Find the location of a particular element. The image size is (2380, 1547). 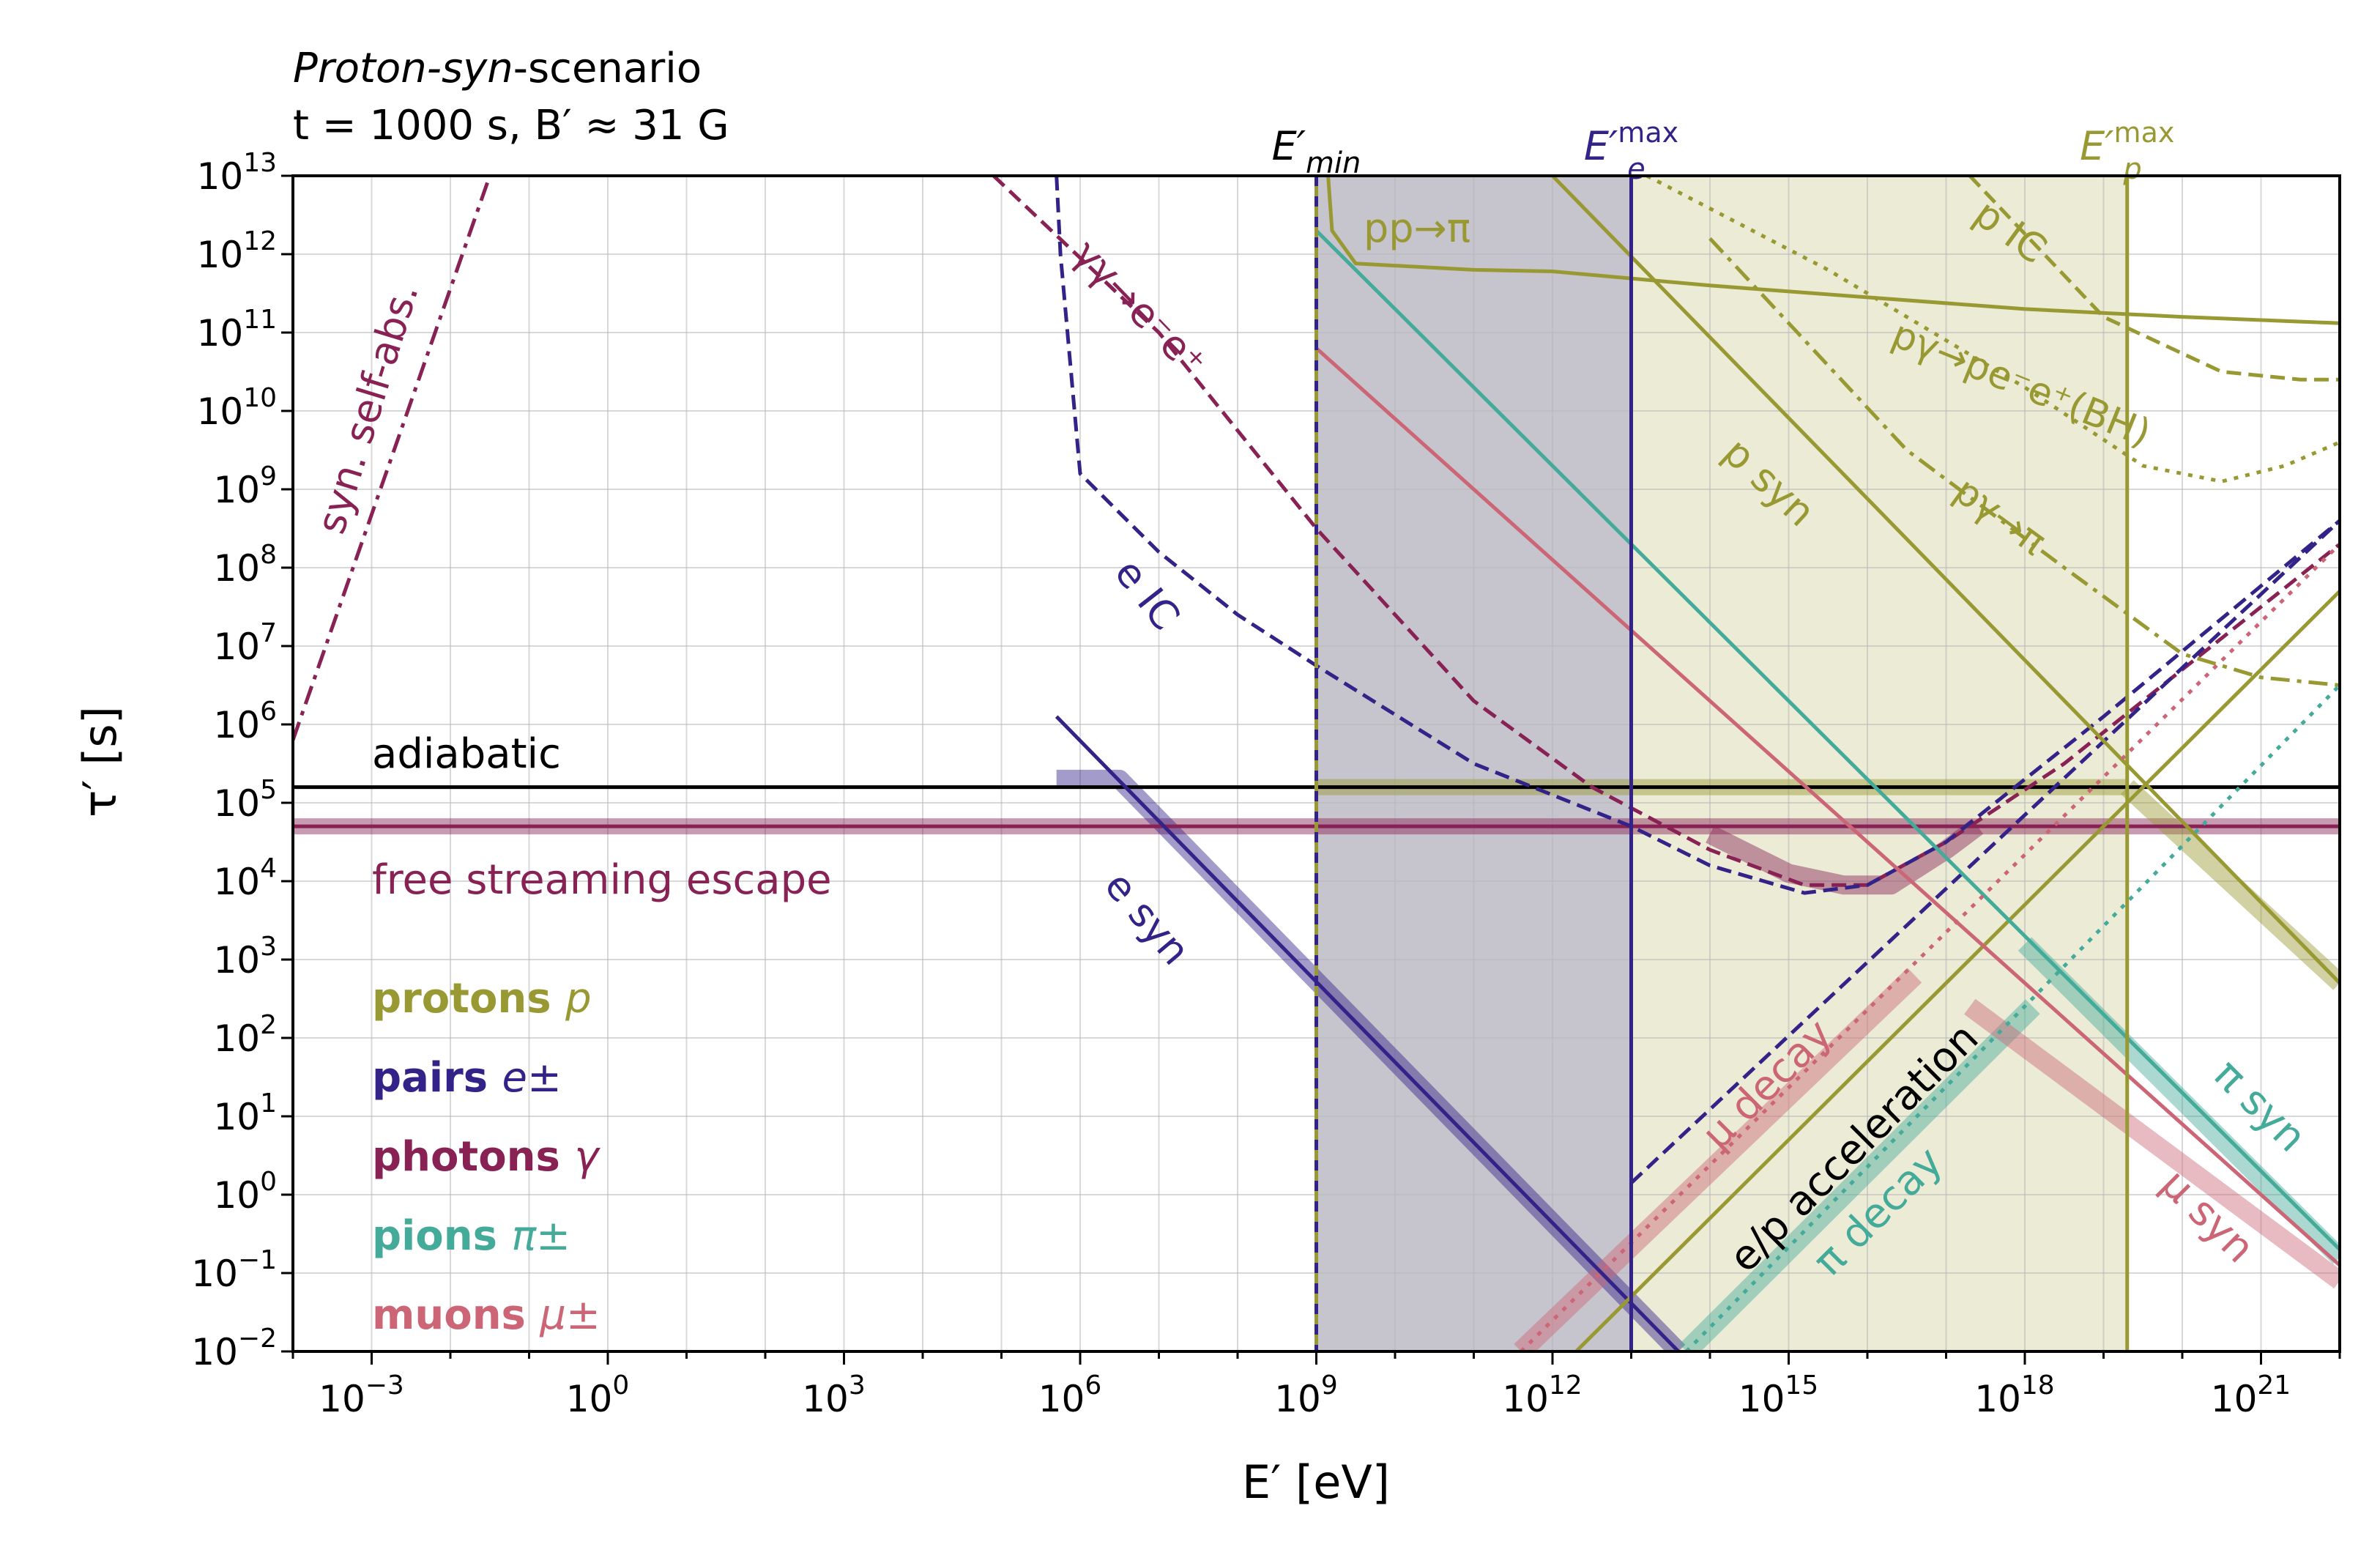

vline-label-sub: p is located at coordinates (2131, 169).